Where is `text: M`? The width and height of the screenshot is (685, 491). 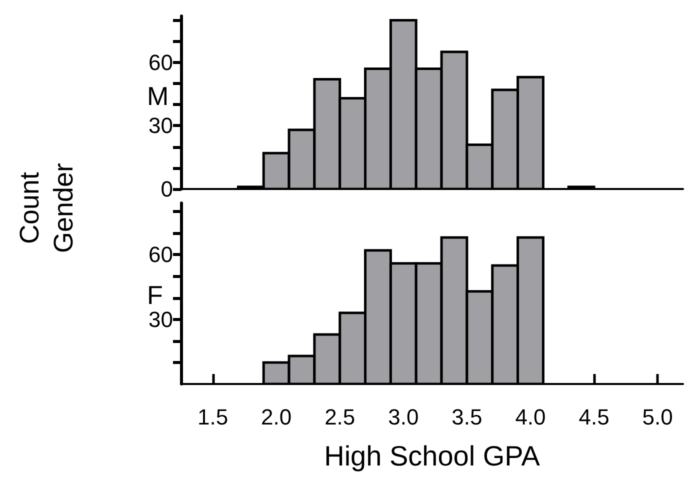 text: M is located at coordinates (158, 96).